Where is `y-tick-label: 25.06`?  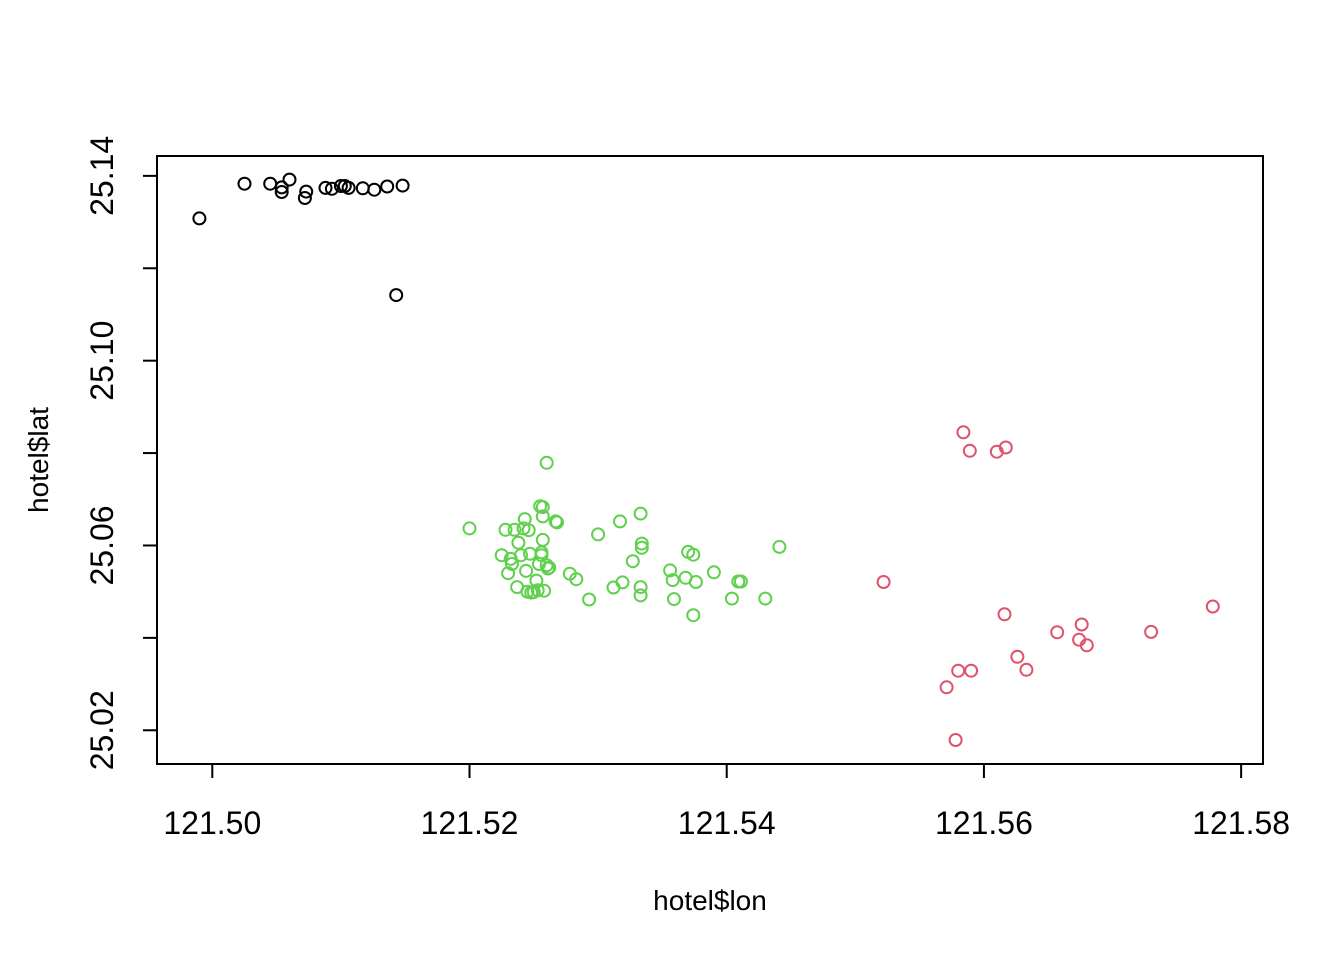
y-tick-label: 25.06 is located at coordinates (102, 545).